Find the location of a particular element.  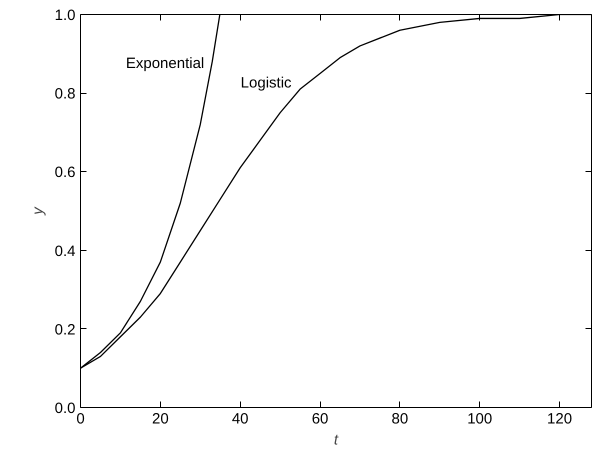

y-tick-label: 0.8 is located at coordinates (65, 94).